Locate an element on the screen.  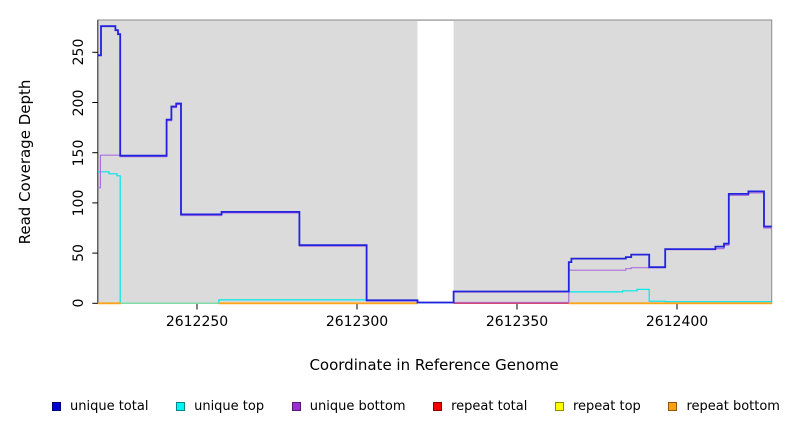
legend-swatch-unique-total is located at coordinates (56, 406).